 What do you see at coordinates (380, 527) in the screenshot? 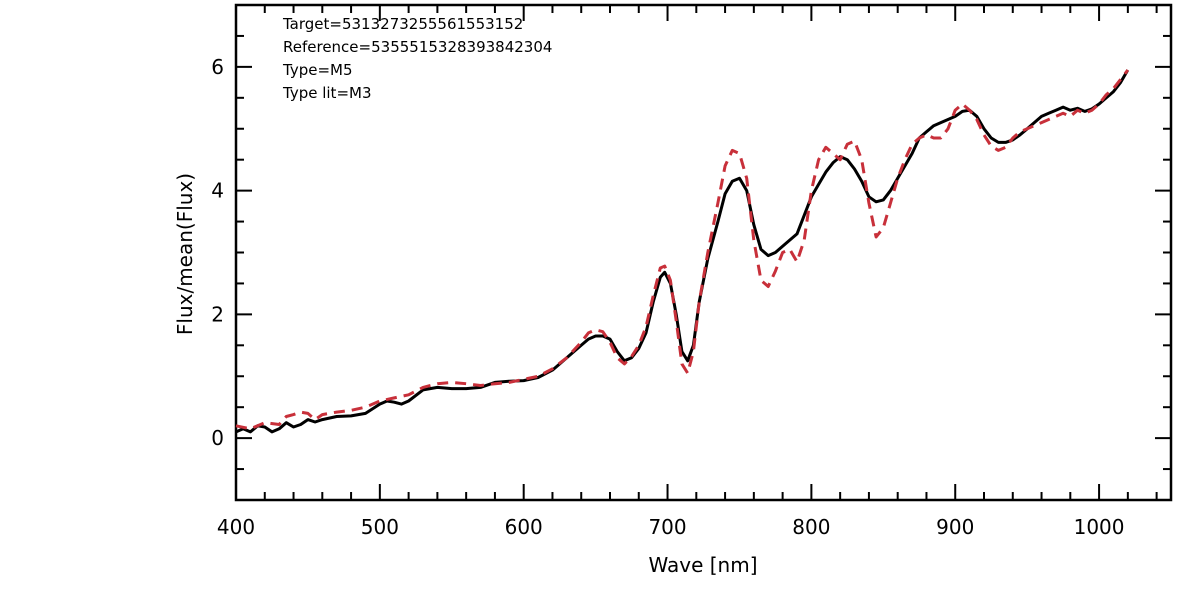
I see `x-tick-label: 500` at bounding box center [380, 527].